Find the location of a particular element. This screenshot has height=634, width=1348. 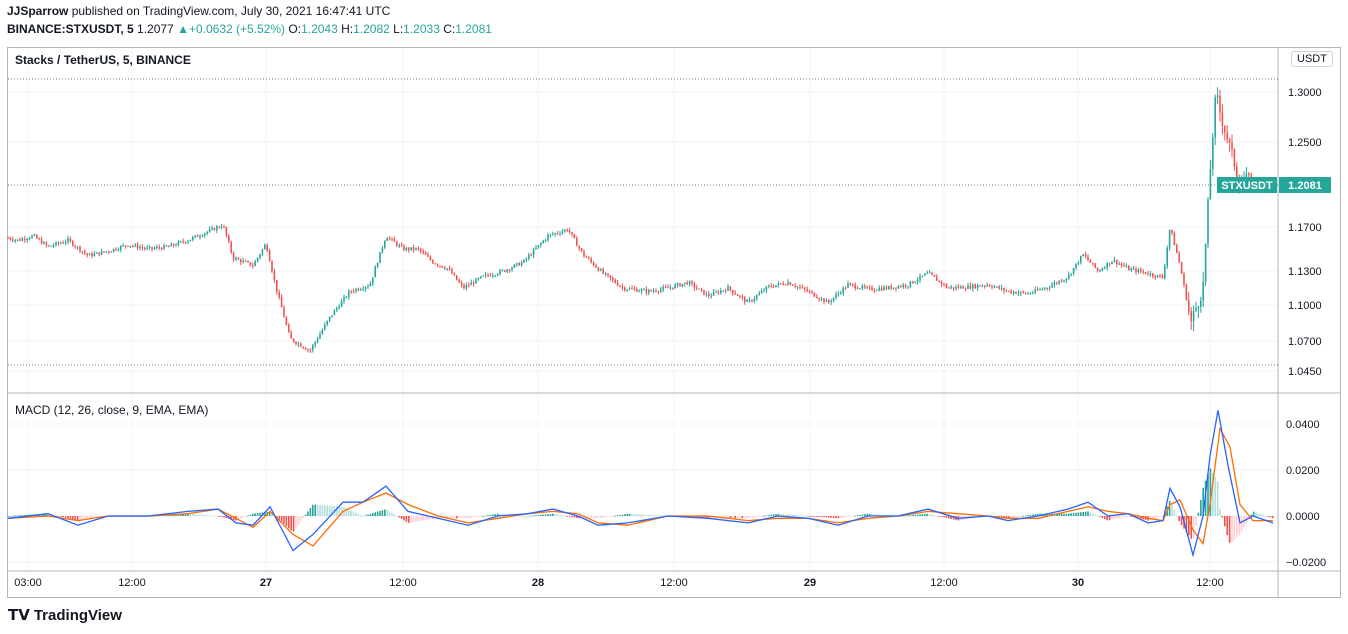

high-value: 1.2082 is located at coordinates (371, 29).